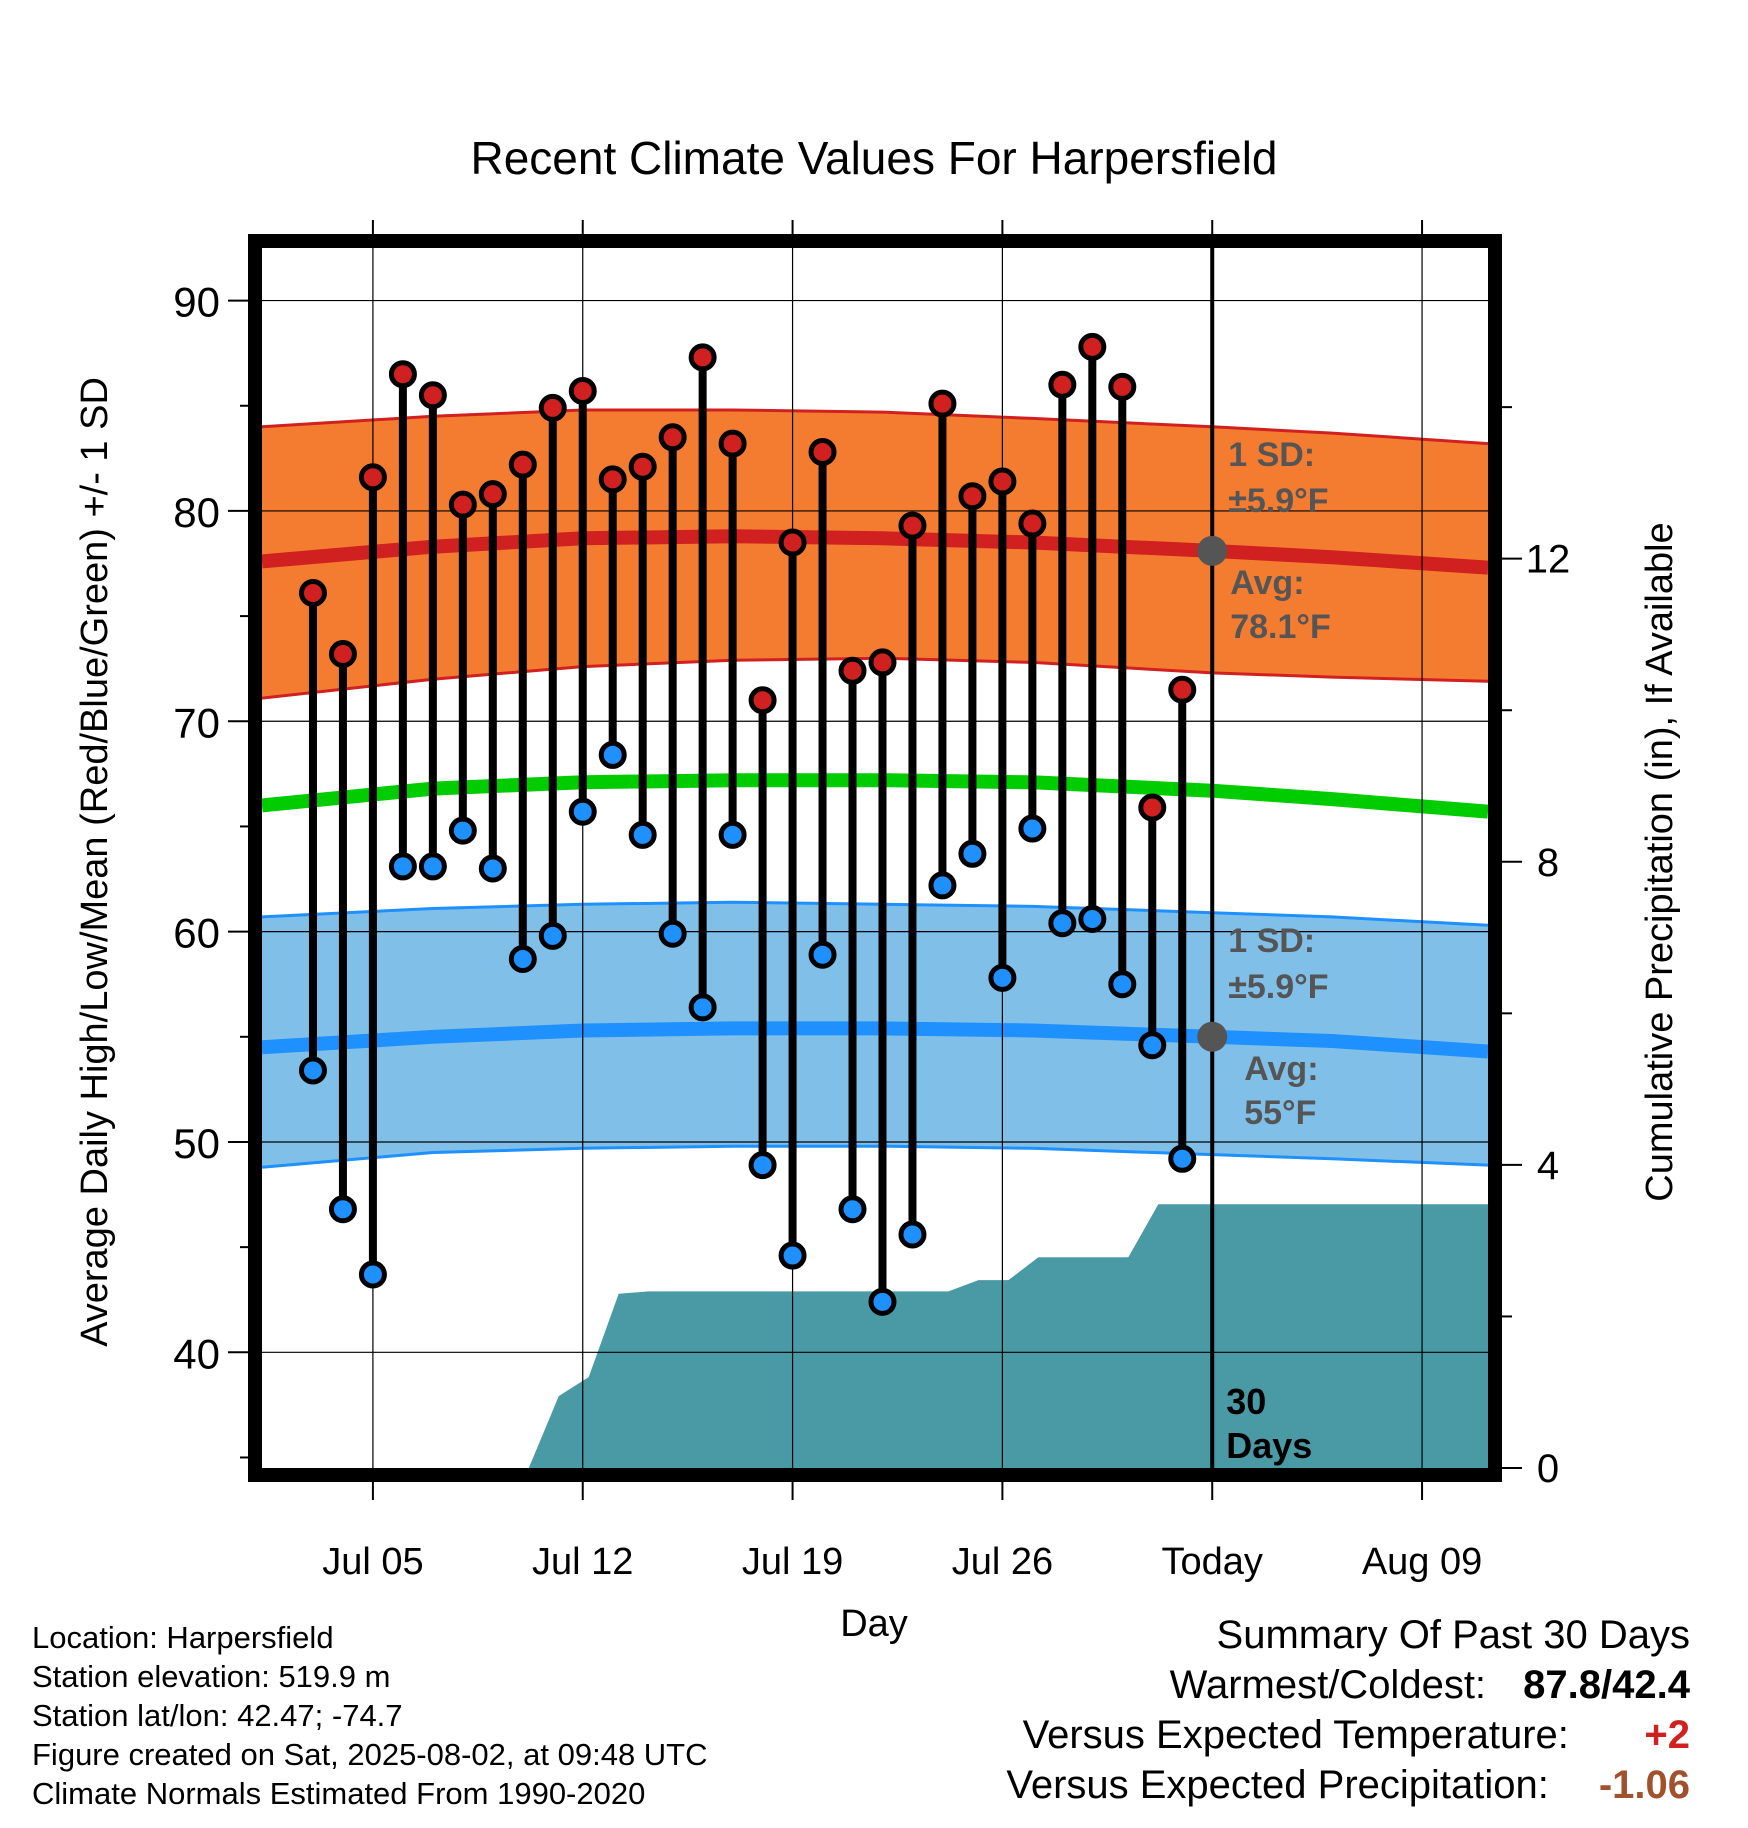  Describe the element at coordinates (196, 302) in the screenshot. I see `y-tick-label: 90` at that location.